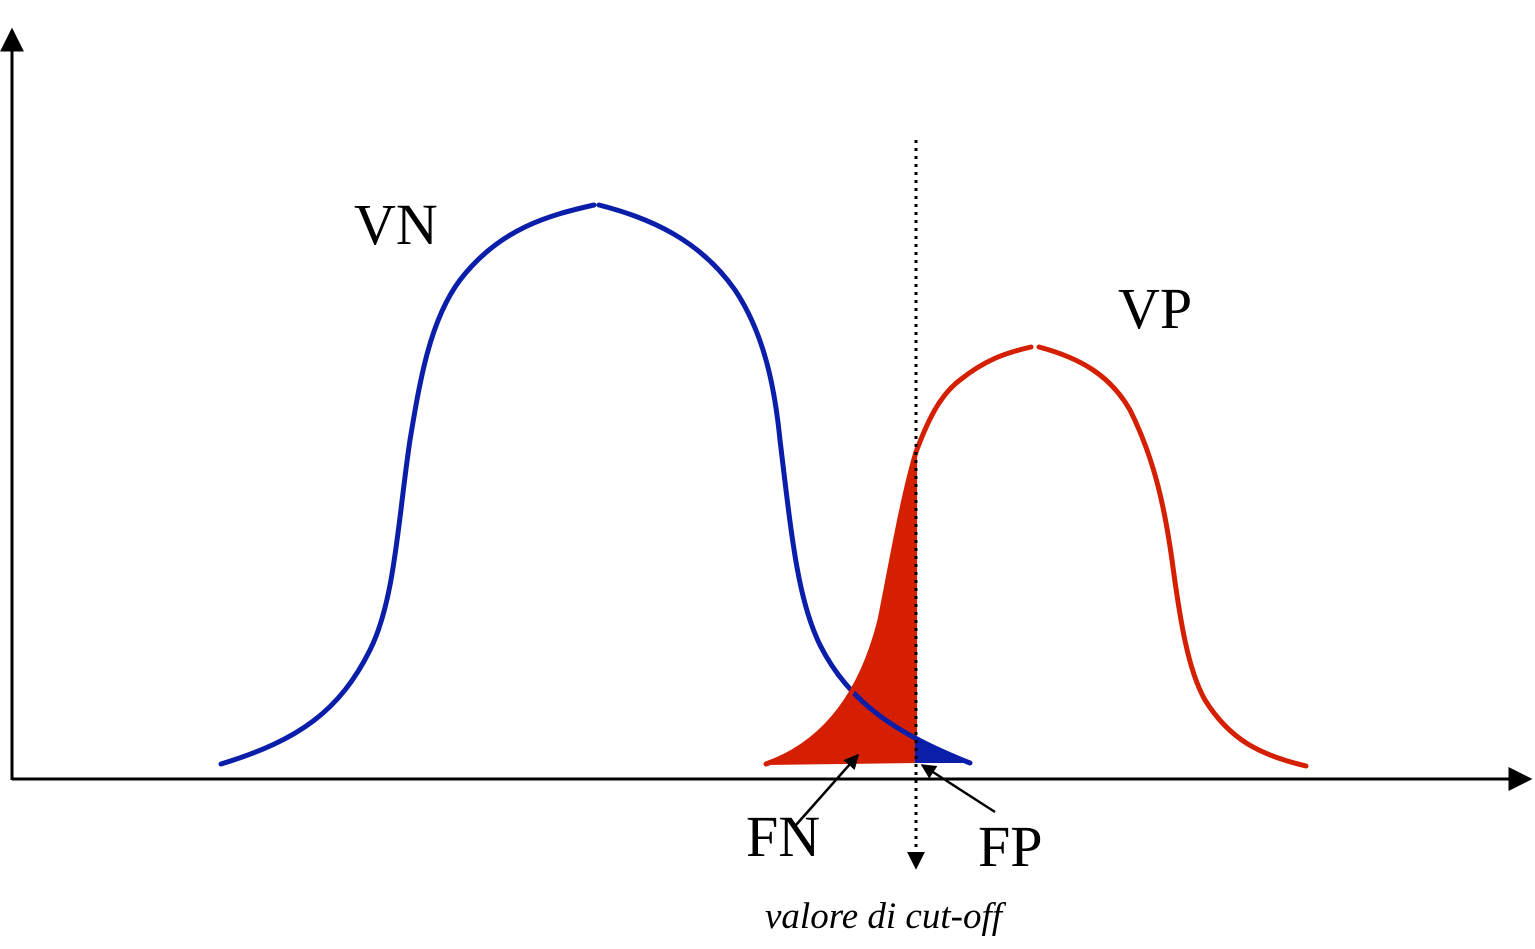  Describe the element at coordinates (884, 916) in the screenshot. I see `cutoff-label: valore di cut-off` at that location.